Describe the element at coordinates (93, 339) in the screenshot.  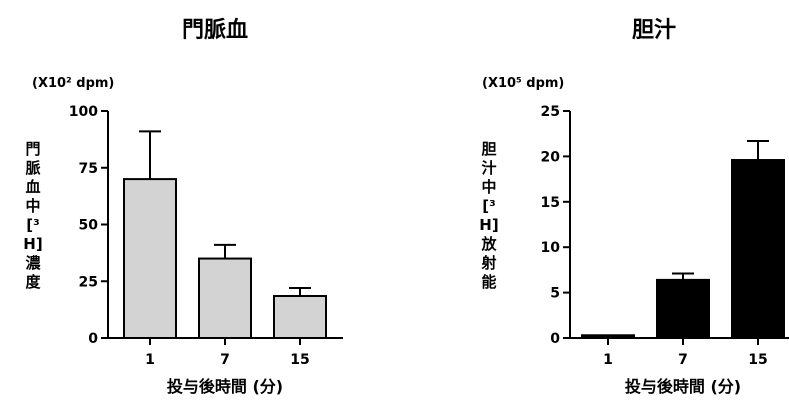
I see `chart0-y-tick-label: 0` at that location.